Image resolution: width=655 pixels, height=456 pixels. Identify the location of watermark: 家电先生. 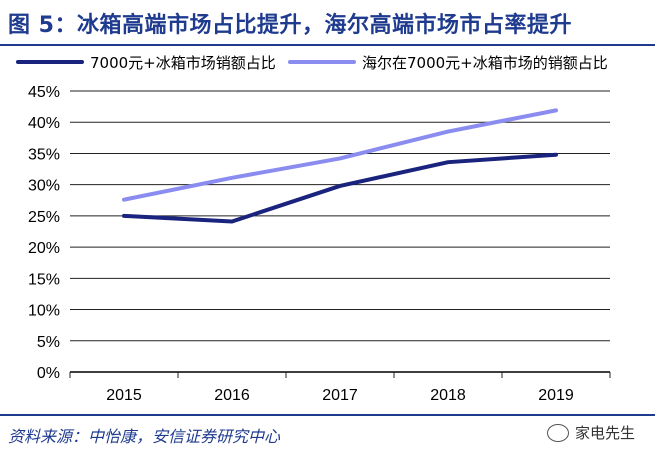
(590, 432).